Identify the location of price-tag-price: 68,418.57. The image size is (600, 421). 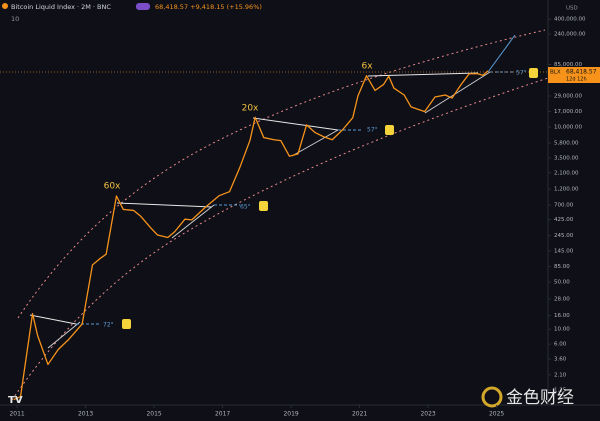
(581, 72).